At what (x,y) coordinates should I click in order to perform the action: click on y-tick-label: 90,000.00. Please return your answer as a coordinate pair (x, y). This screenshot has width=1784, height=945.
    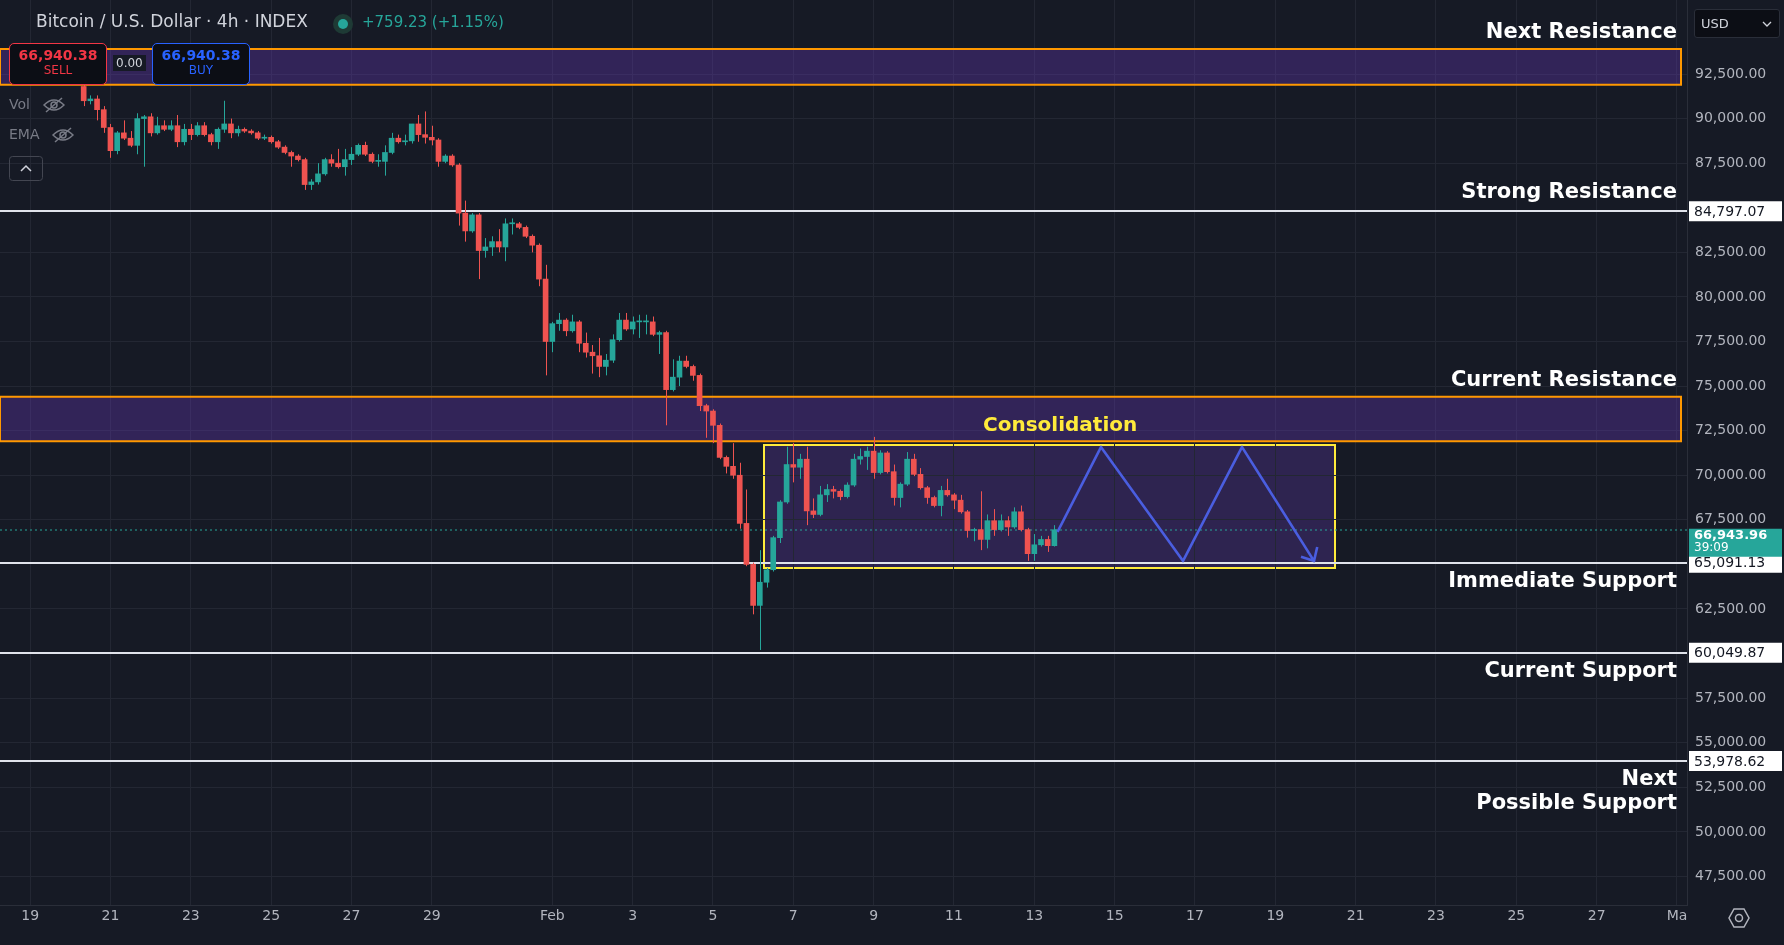
    Looking at the image, I should click on (1731, 117).